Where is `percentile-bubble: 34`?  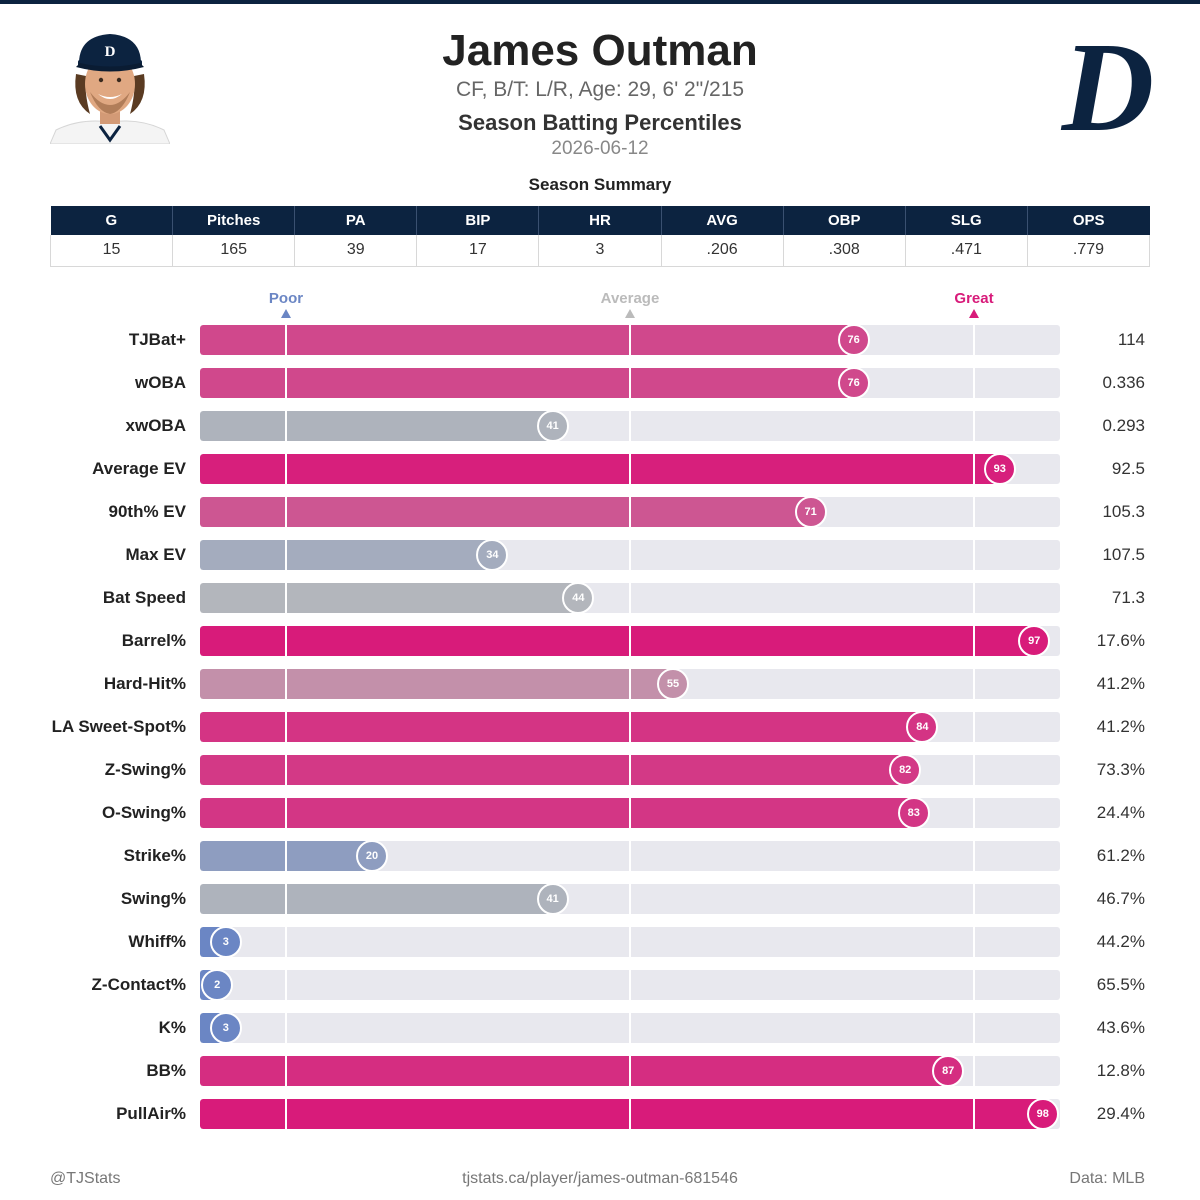
percentile-bubble: 34 is located at coordinates (492, 555).